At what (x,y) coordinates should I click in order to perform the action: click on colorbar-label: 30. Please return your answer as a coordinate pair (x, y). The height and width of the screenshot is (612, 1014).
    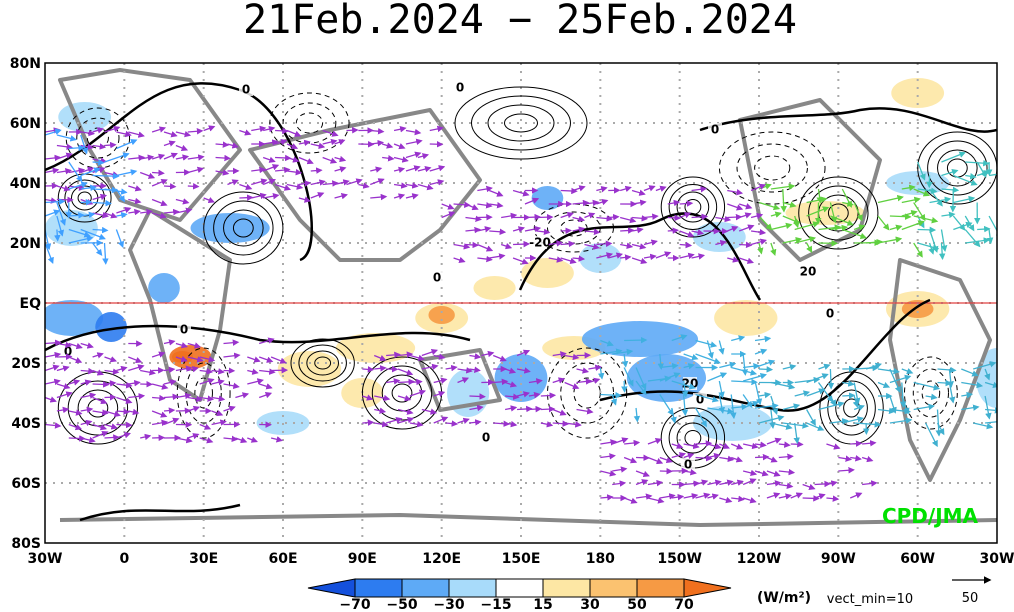
    Looking at the image, I should click on (590, 604).